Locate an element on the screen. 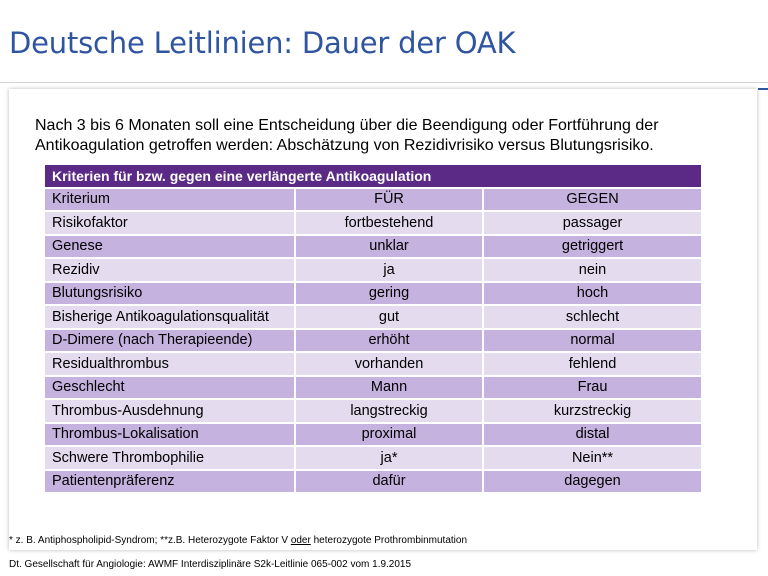  contra-cell: passager is located at coordinates (592, 223).